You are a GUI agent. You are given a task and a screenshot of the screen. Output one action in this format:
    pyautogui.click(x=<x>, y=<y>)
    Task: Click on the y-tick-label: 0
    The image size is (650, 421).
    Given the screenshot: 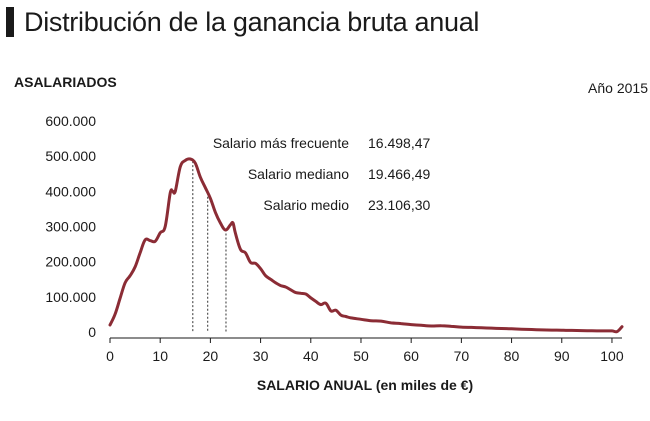 What is the action you would take?
    pyautogui.click(x=92, y=332)
    